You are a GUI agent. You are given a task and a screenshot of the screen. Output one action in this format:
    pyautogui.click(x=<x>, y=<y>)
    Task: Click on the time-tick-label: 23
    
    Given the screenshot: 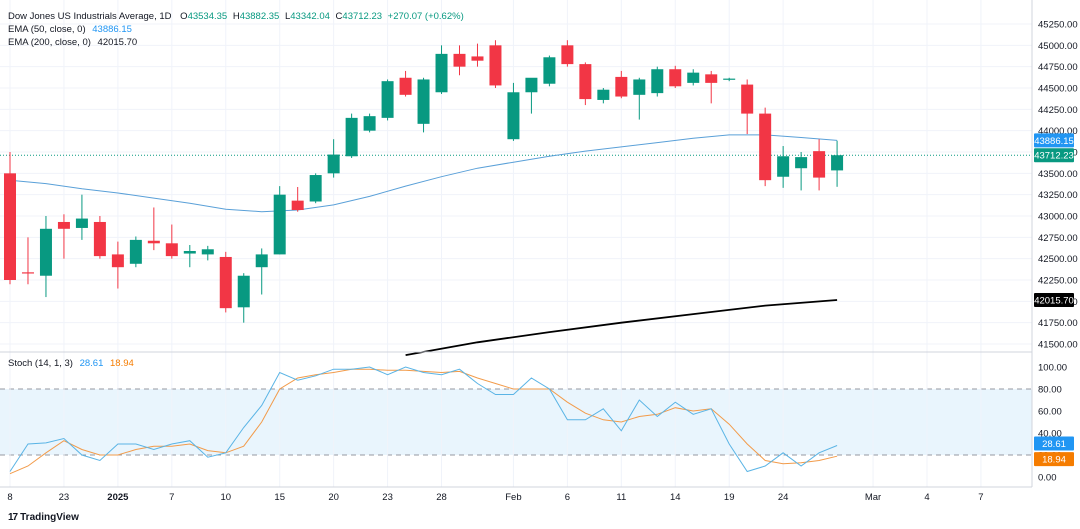 What is the action you would take?
    pyautogui.click(x=64, y=497)
    